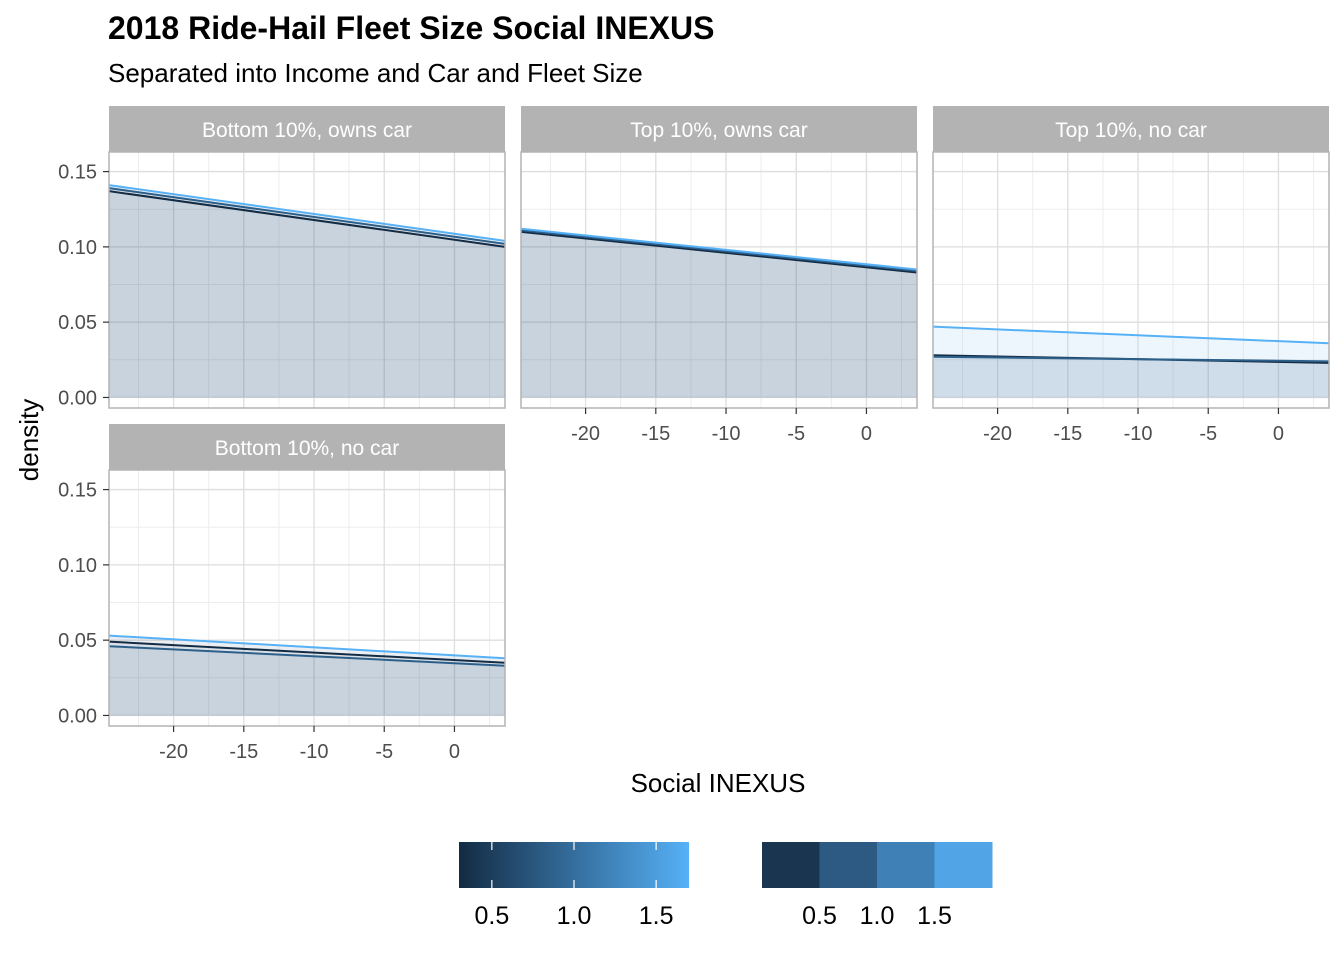  I want to click on legend-bin-label: 1.5, so click(934, 916).